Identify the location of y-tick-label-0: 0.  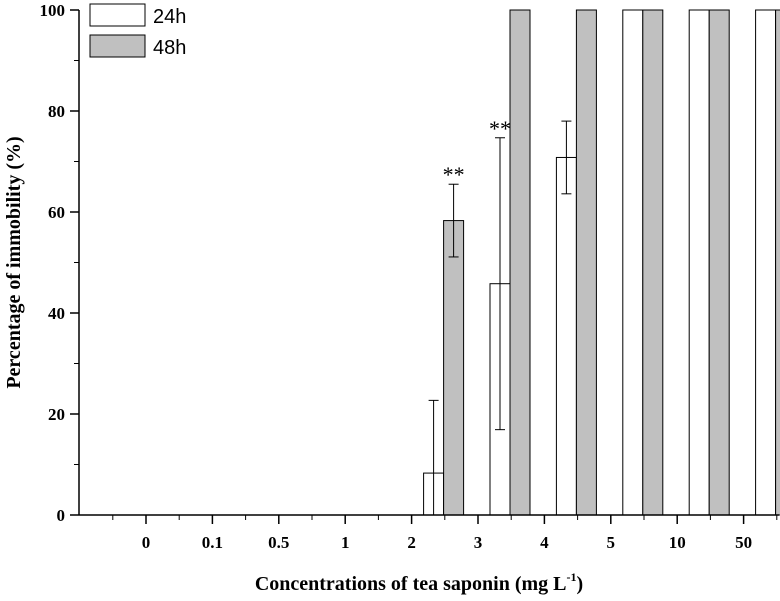
(61, 515).